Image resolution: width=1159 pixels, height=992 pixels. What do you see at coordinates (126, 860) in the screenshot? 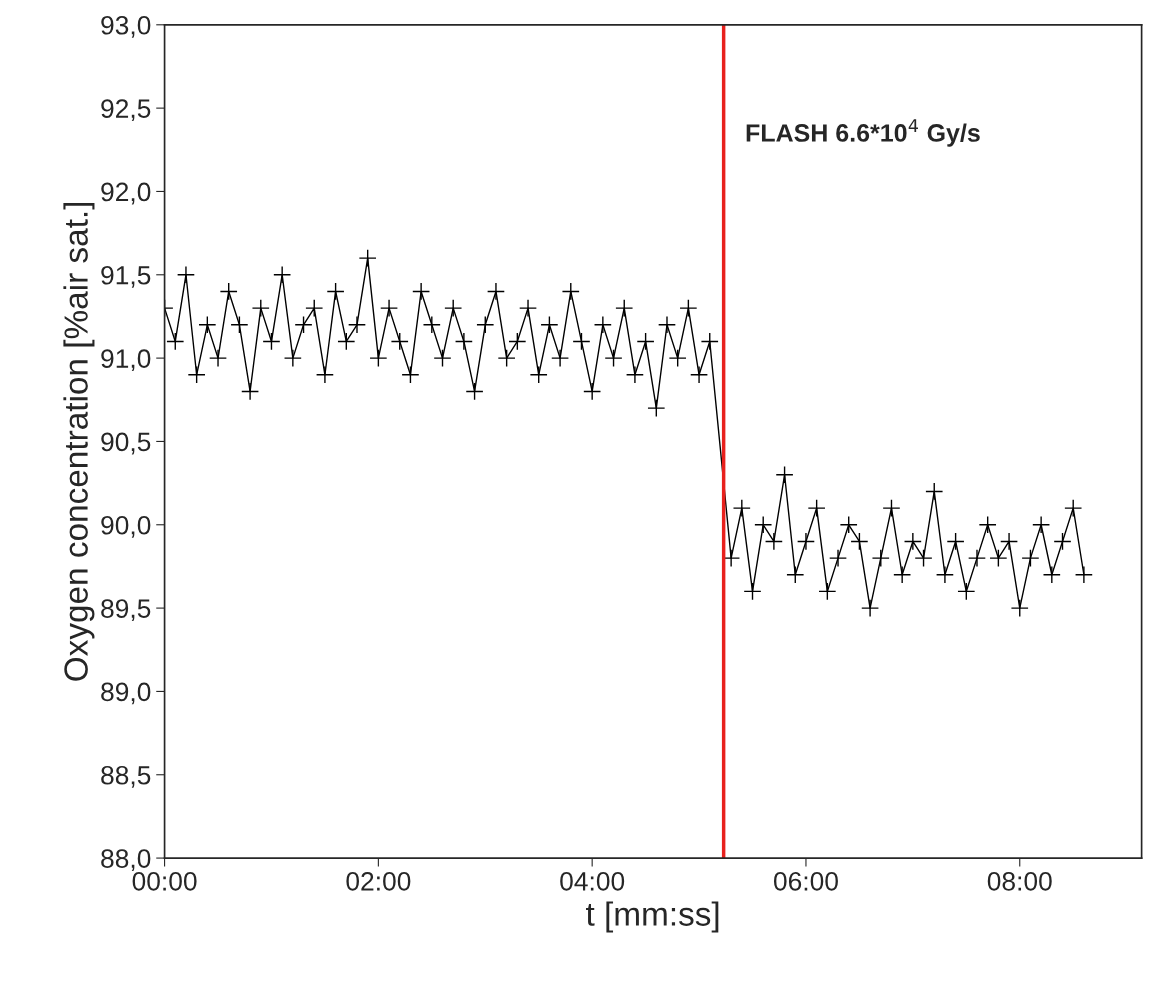
I see `y-tick-label: 88,0` at bounding box center [126, 860].